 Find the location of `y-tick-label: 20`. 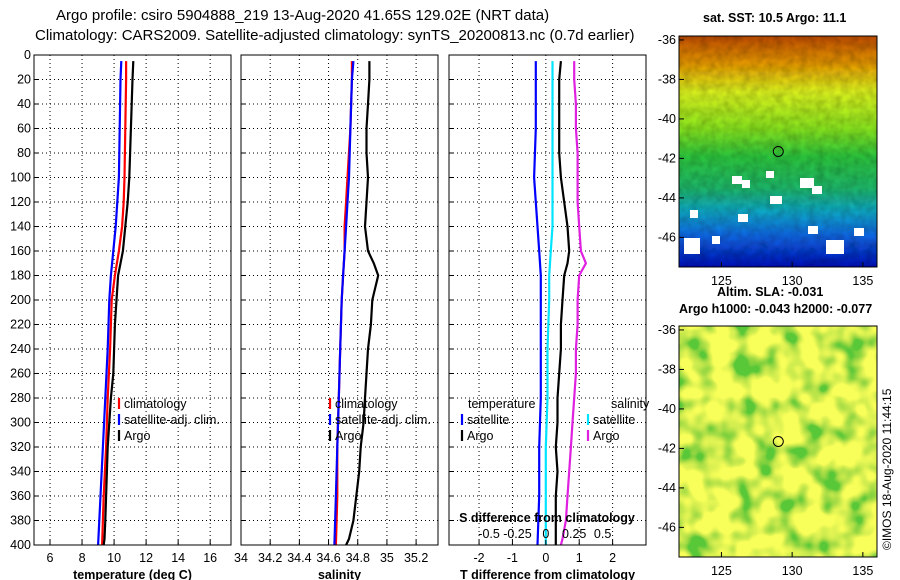

y-tick-label: 20 is located at coordinates (24, 80).